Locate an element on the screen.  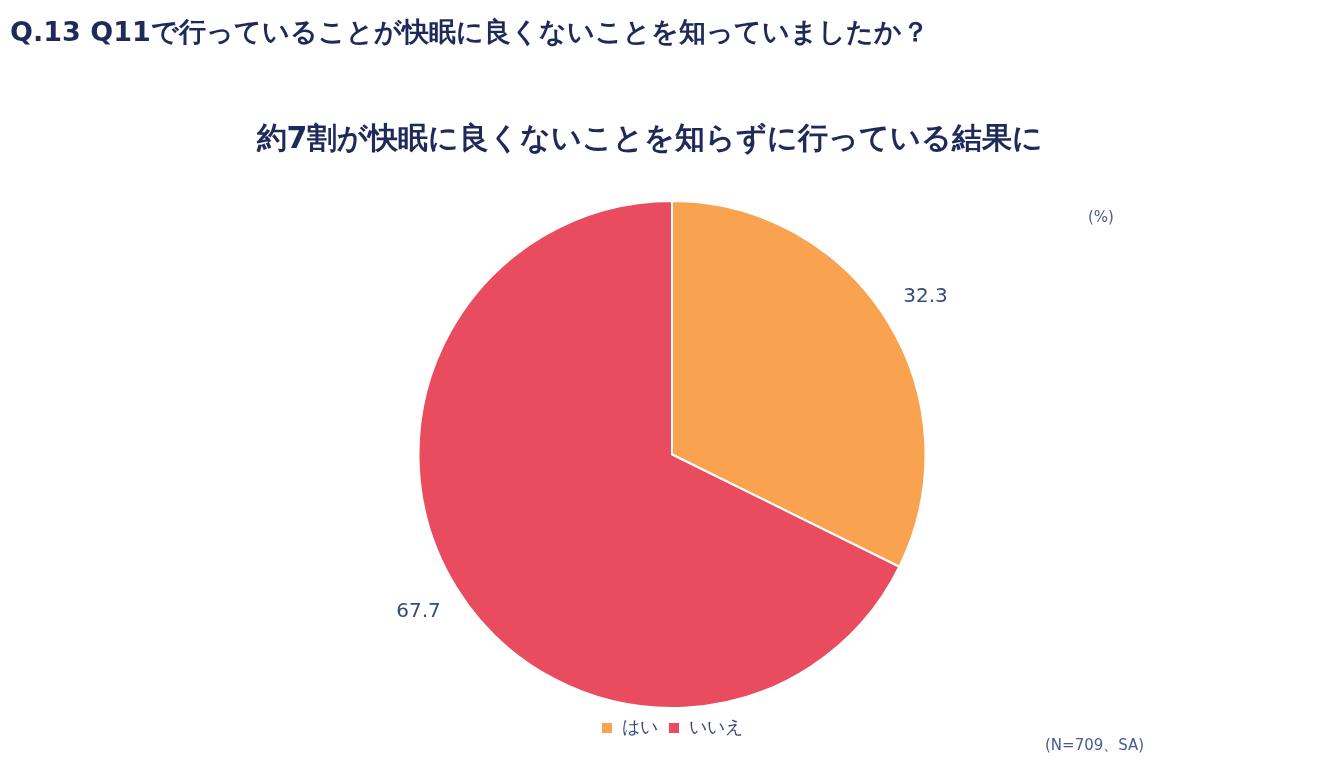
chart-title: Q.13 Q11で行っていることが快眠に良くないことを知っていましたか？ is located at coordinates (469, 32).